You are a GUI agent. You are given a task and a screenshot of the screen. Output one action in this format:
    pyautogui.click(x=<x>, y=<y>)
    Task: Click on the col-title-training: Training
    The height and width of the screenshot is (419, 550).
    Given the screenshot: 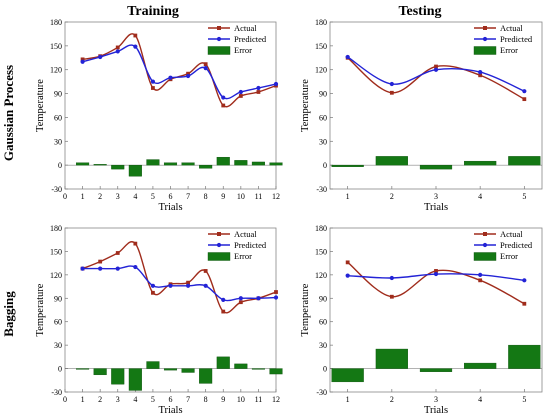 What is the action you would take?
    pyautogui.click(x=153, y=11)
    